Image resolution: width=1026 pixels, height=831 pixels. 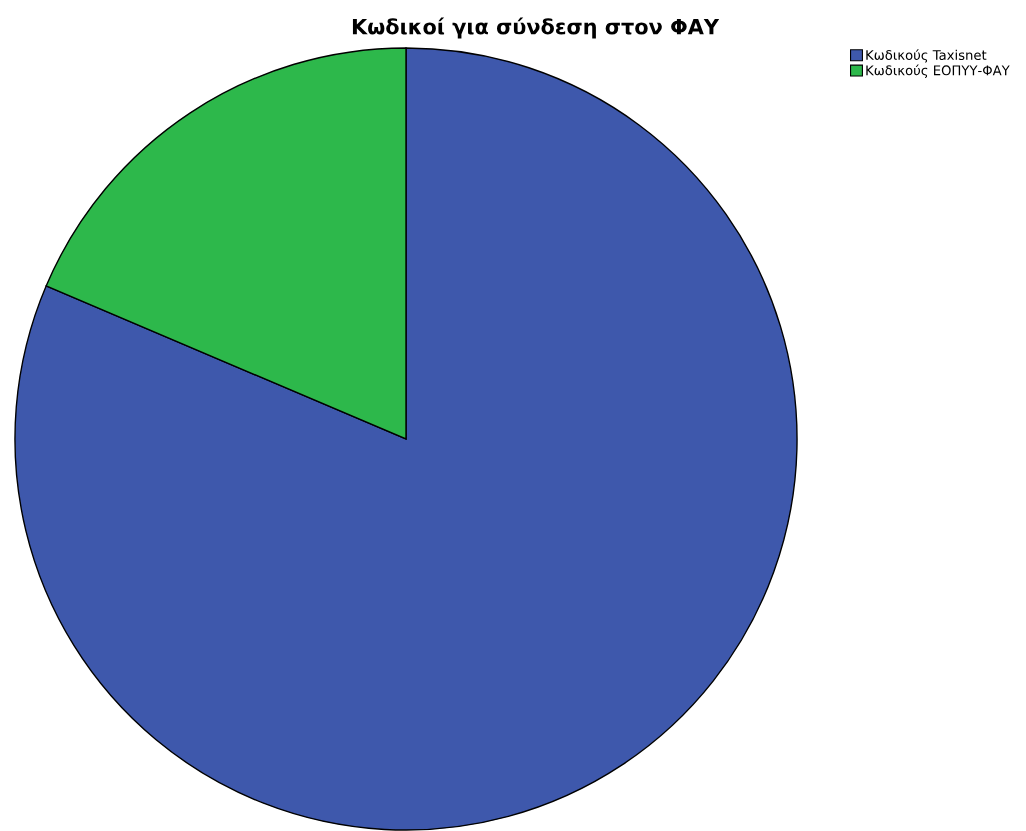 I want to click on chart-title: Κωδικοί για σύνδεση στον ΦΑΥ, so click(x=536, y=28).